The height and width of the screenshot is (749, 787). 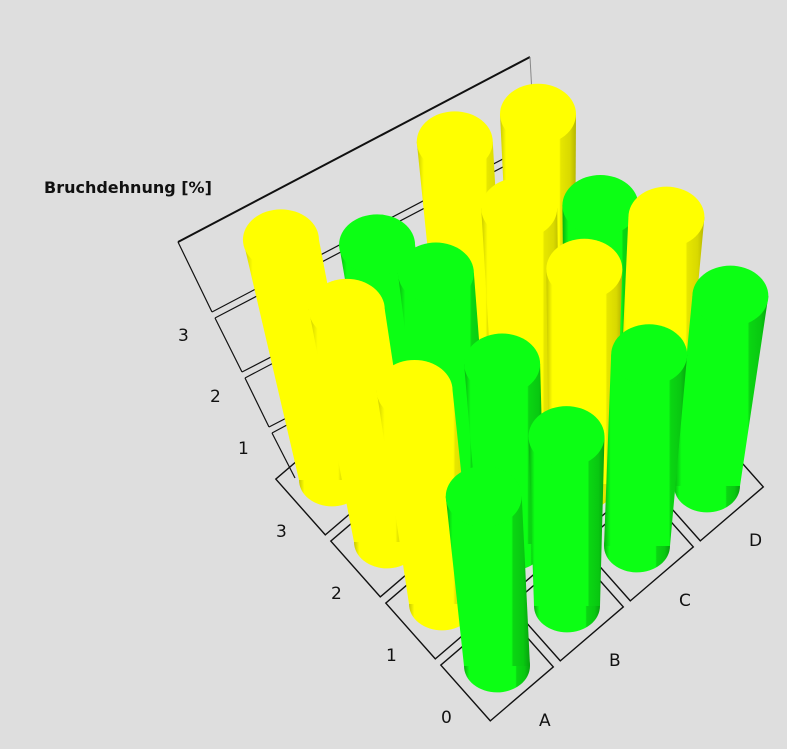 I want to click on row-tick-label: 1, so click(x=391, y=656).